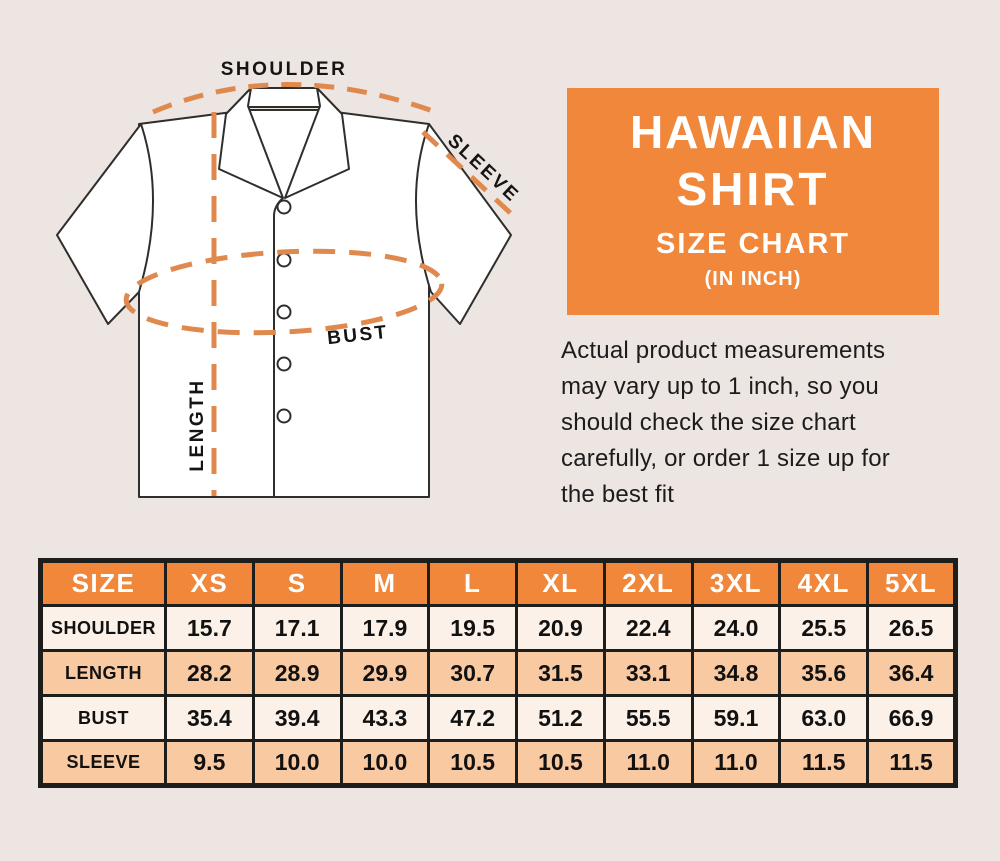 Image resolution: width=1000 pixels, height=861 pixels. What do you see at coordinates (297, 673) in the screenshot?
I see `table-cell: 28.9` at bounding box center [297, 673].